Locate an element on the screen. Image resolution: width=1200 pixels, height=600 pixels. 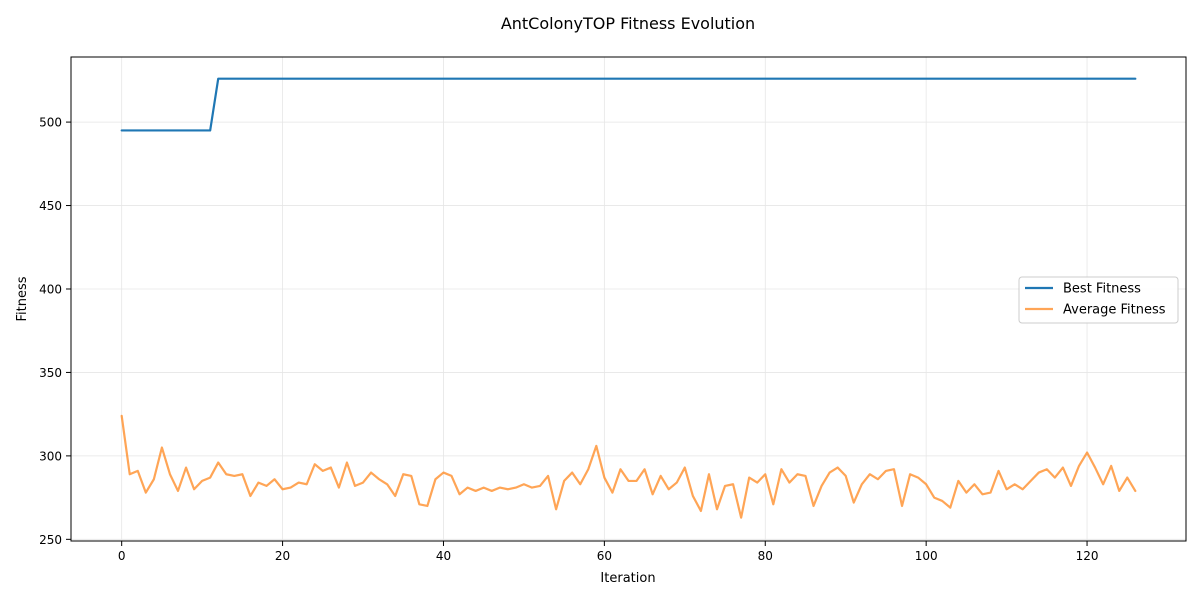
average-fitness-line is located at coordinates (628, 466).